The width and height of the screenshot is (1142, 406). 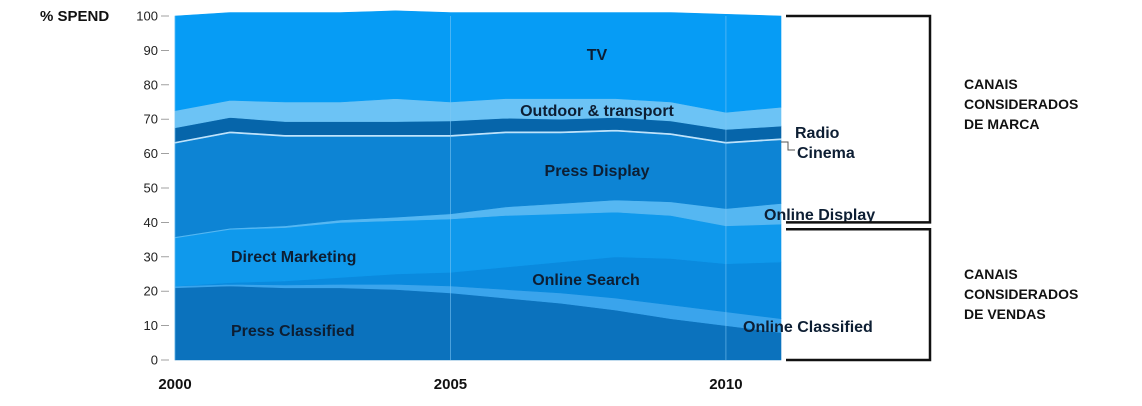 What do you see at coordinates (725, 384) in the screenshot?
I see `x-tick-label: 2010` at bounding box center [725, 384].